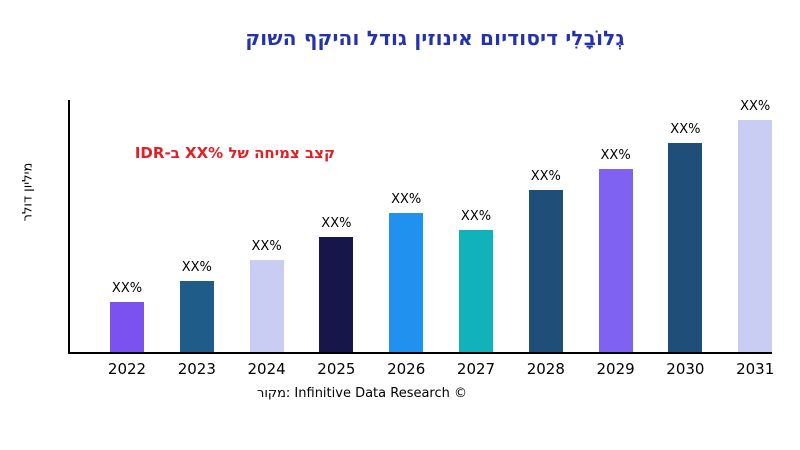 The image size is (800, 450). Describe the element at coordinates (406, 282) in the screenshot. I see `bar-2026` at that location.